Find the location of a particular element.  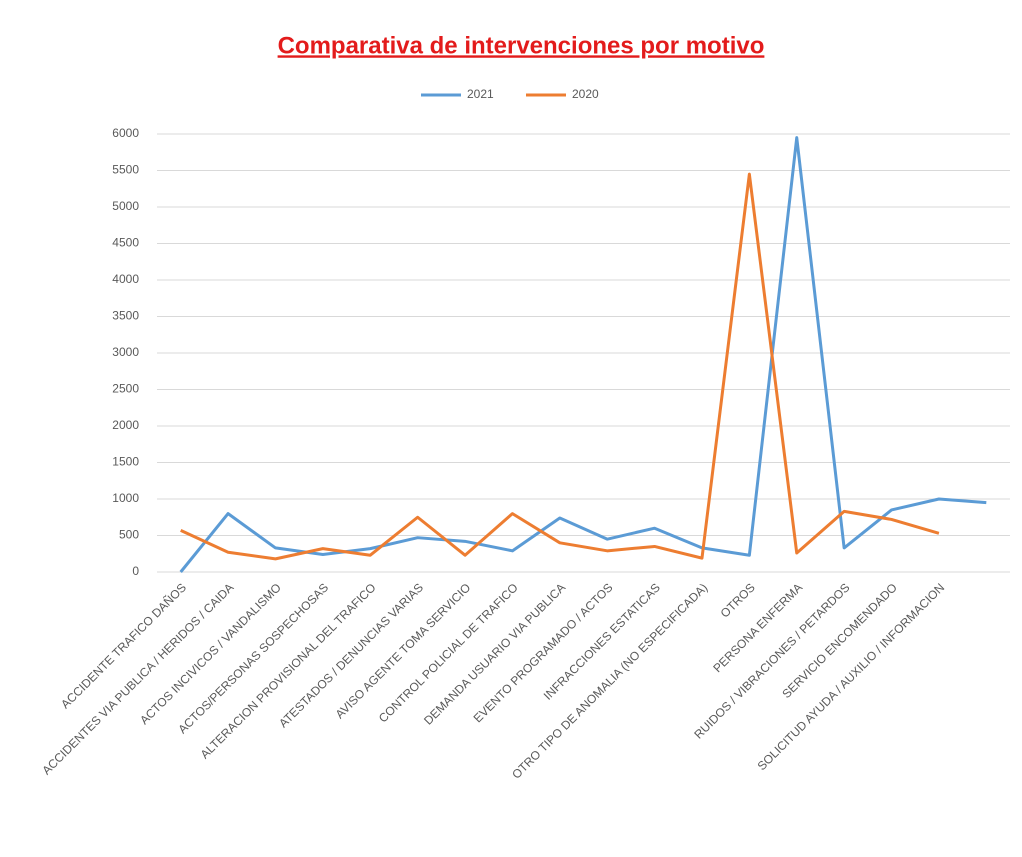

y-tick-label: 0 is located at coordinates (135, 571).